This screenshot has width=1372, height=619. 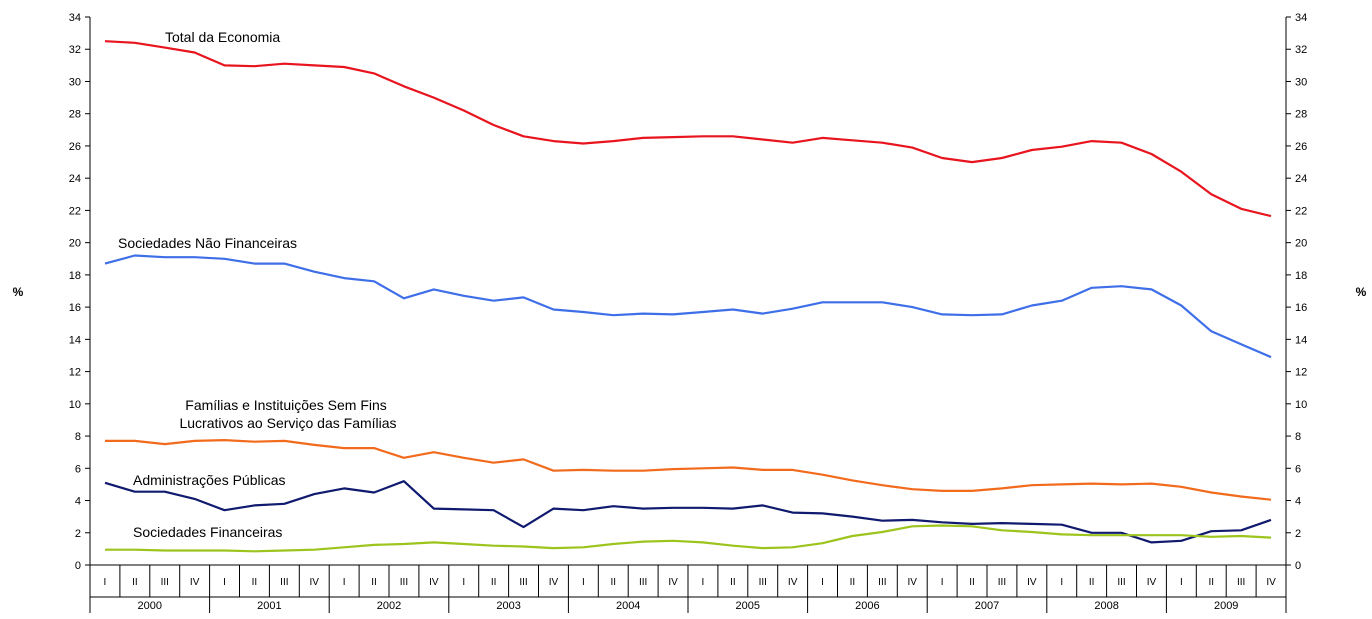 I want to click on y-tick-label-right: 22, so click(x=1301, y=211).